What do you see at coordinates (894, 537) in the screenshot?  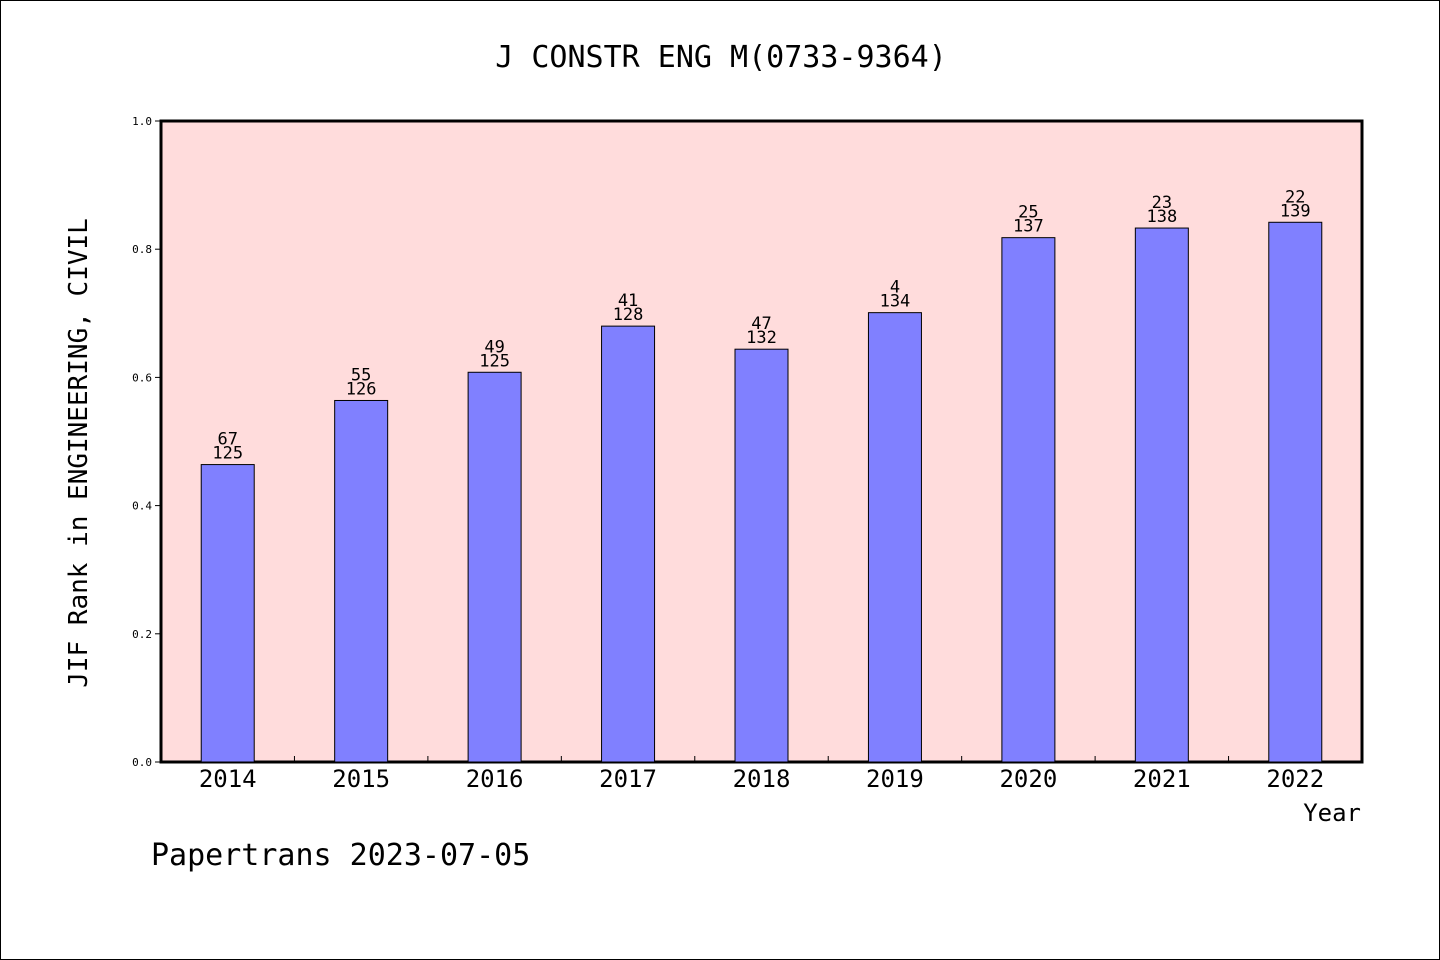 I see `bar-2019` at bounding box center [894, 537].